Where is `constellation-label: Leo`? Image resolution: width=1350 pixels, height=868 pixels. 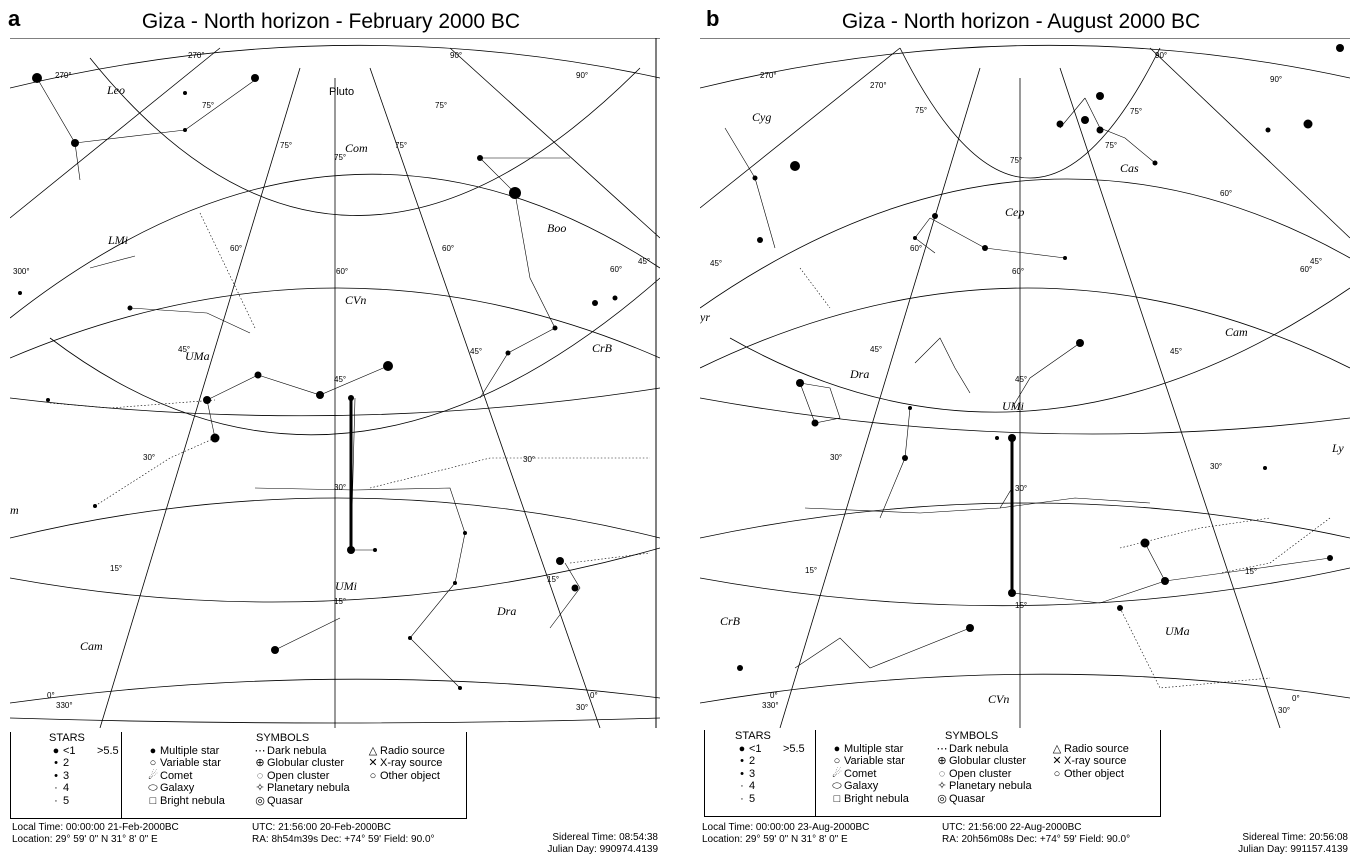
constellation-label: Leo is located at coordinates (115, 90).